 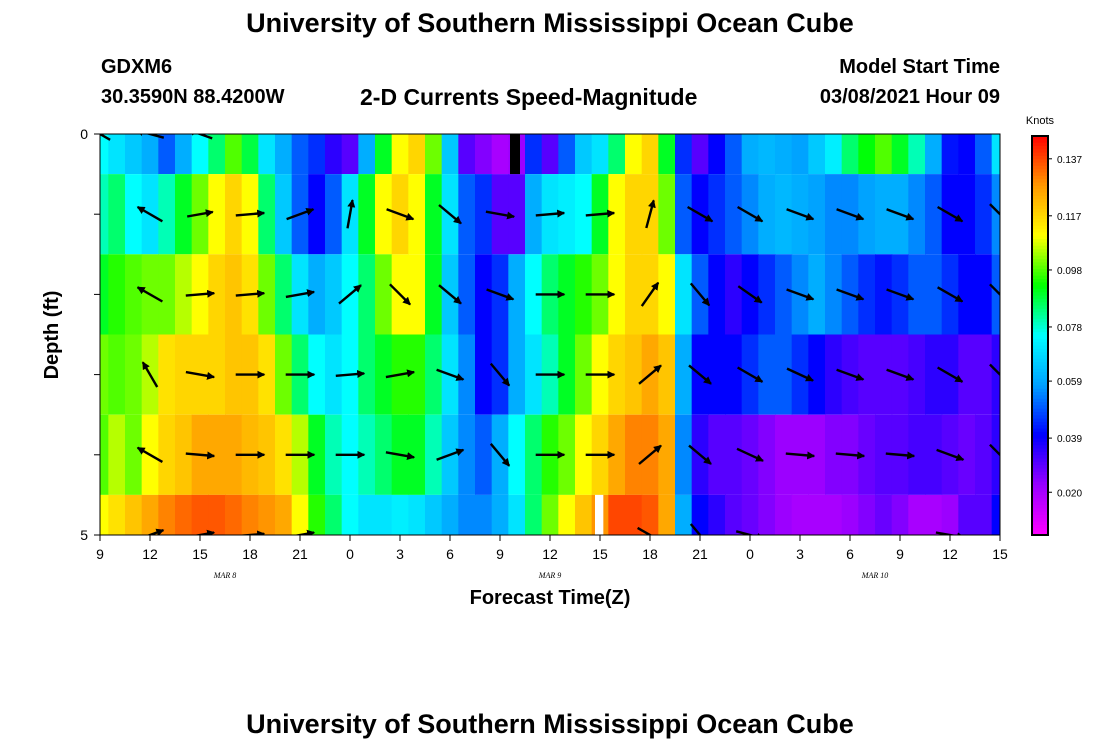 What do you see at coordinates (1040, 121) in the screenshot?
I see `colorbar-unit: Knots` at bounding box center [1040, 121].